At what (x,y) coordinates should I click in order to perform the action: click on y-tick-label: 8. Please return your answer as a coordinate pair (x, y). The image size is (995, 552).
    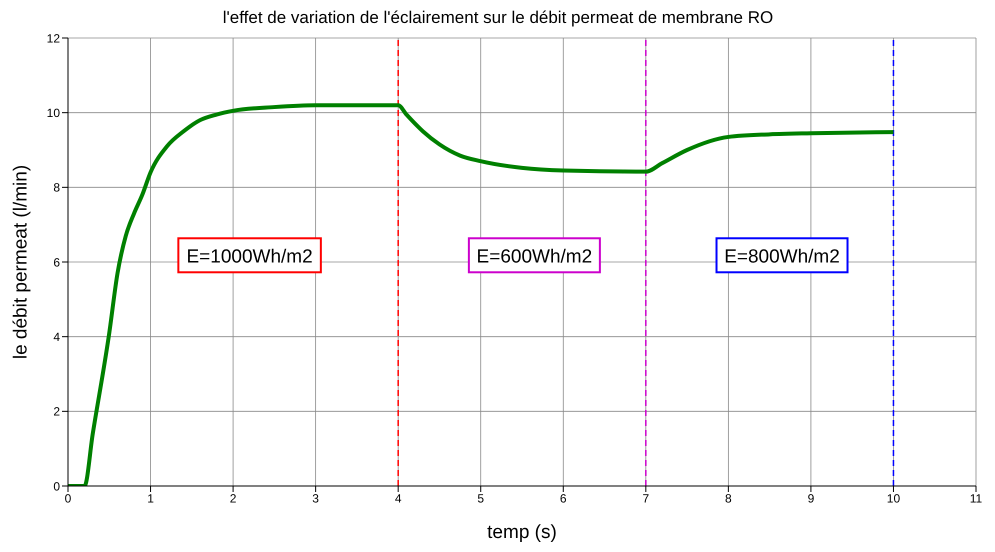
    Looking at the image, I should click on (56, 187).